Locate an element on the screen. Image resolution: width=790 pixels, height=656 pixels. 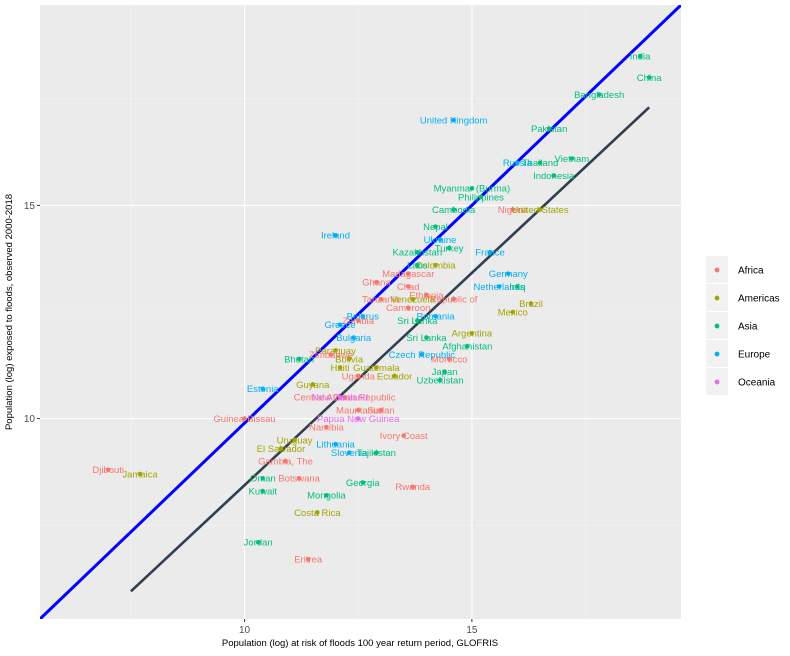
point-label: Venezuela is located at coordinates (413, 300).